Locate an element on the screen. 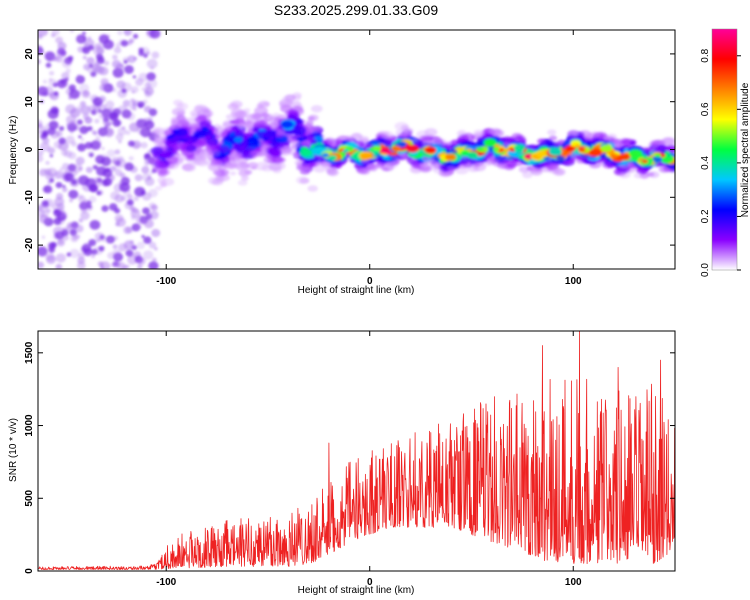 The height and width of the screenshot is (600, 750). snr-ytick-label: 1000 is located at coordinates (29, 425).